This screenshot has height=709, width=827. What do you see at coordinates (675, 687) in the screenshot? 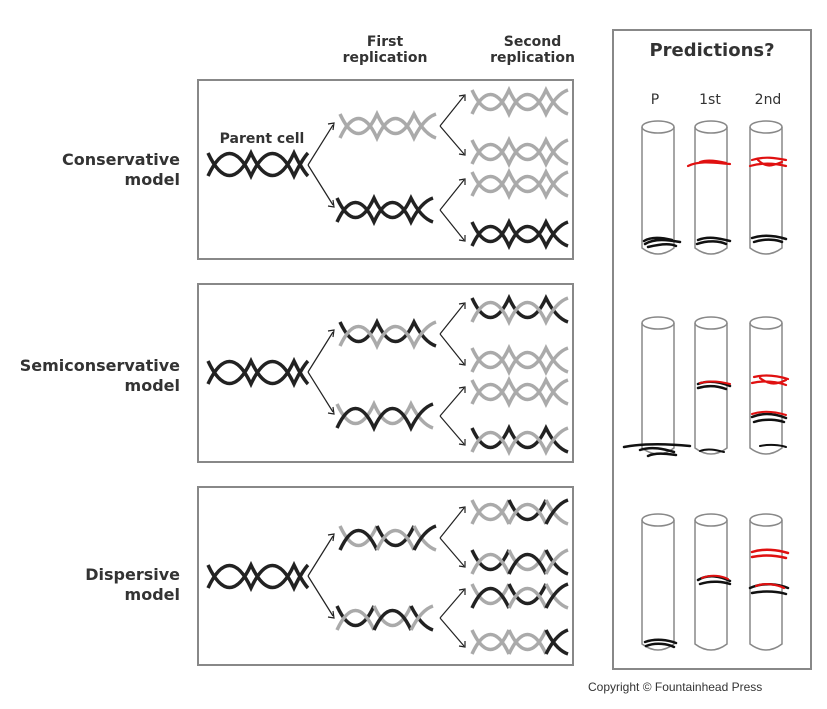
I see `copyright-text: Copyright © Fountainhead Press` at bounding box center [675, 687].